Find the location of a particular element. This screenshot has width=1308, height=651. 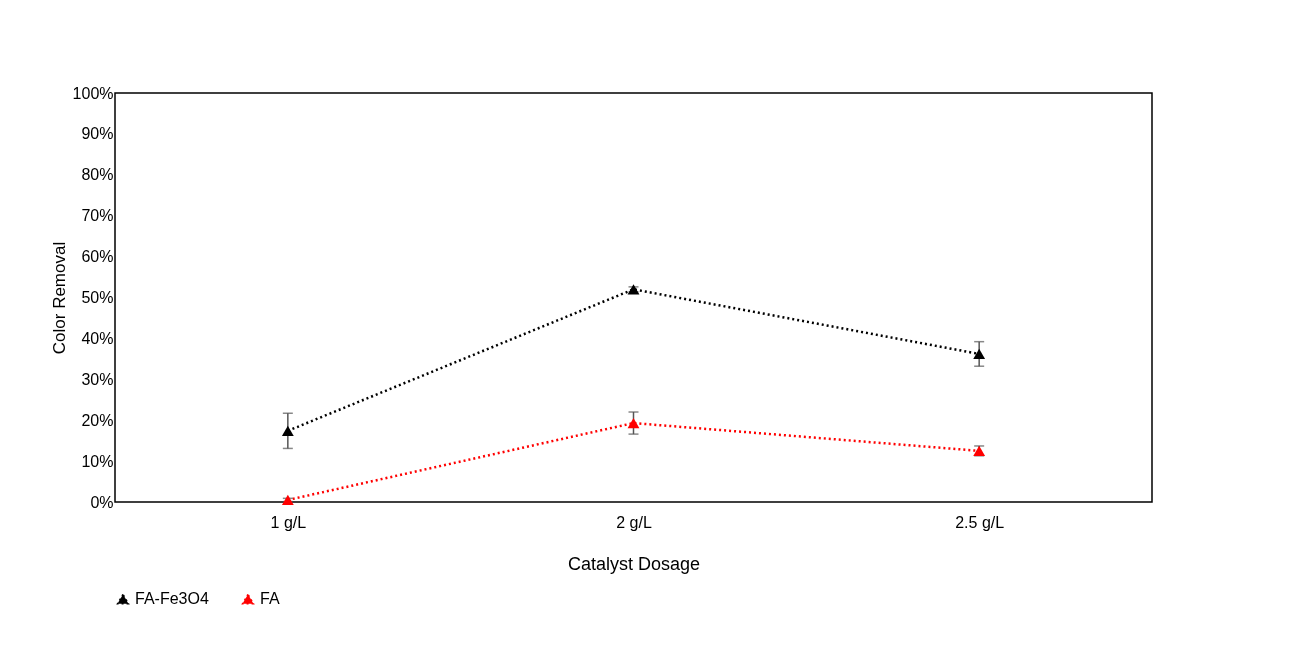

y-axis-title: Color Removal is located at coordinates (59, 298).